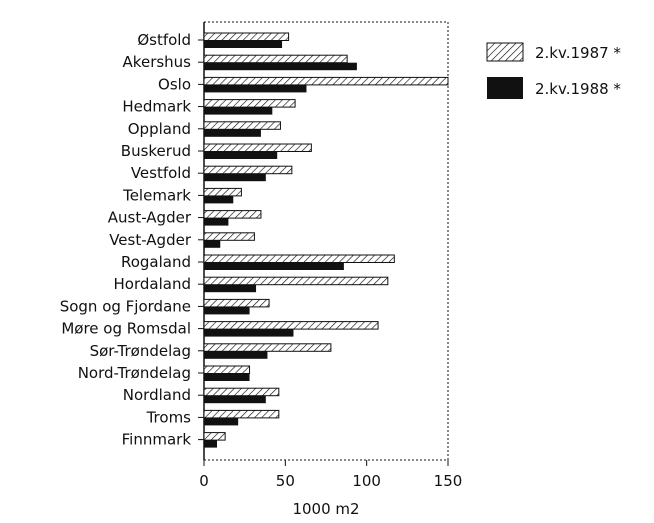 The height and width of the screenshot is (523, 654). I want to click on category-label: Rogaland, so click(156, 262).